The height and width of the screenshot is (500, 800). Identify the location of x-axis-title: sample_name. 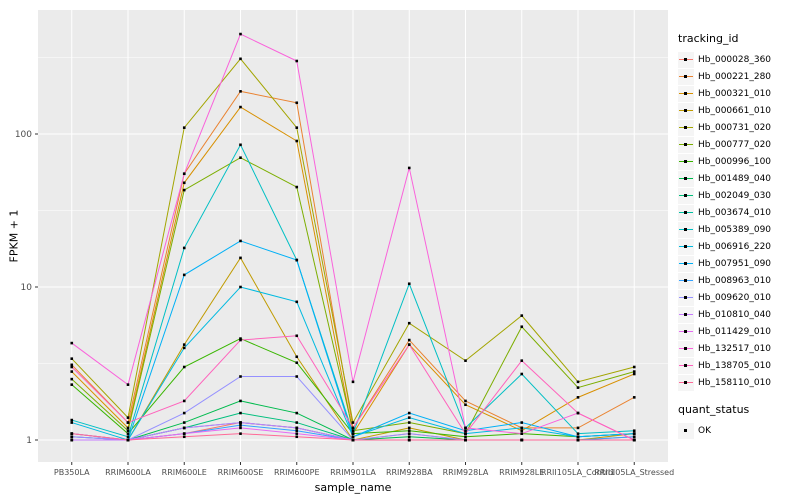
(353, 487).